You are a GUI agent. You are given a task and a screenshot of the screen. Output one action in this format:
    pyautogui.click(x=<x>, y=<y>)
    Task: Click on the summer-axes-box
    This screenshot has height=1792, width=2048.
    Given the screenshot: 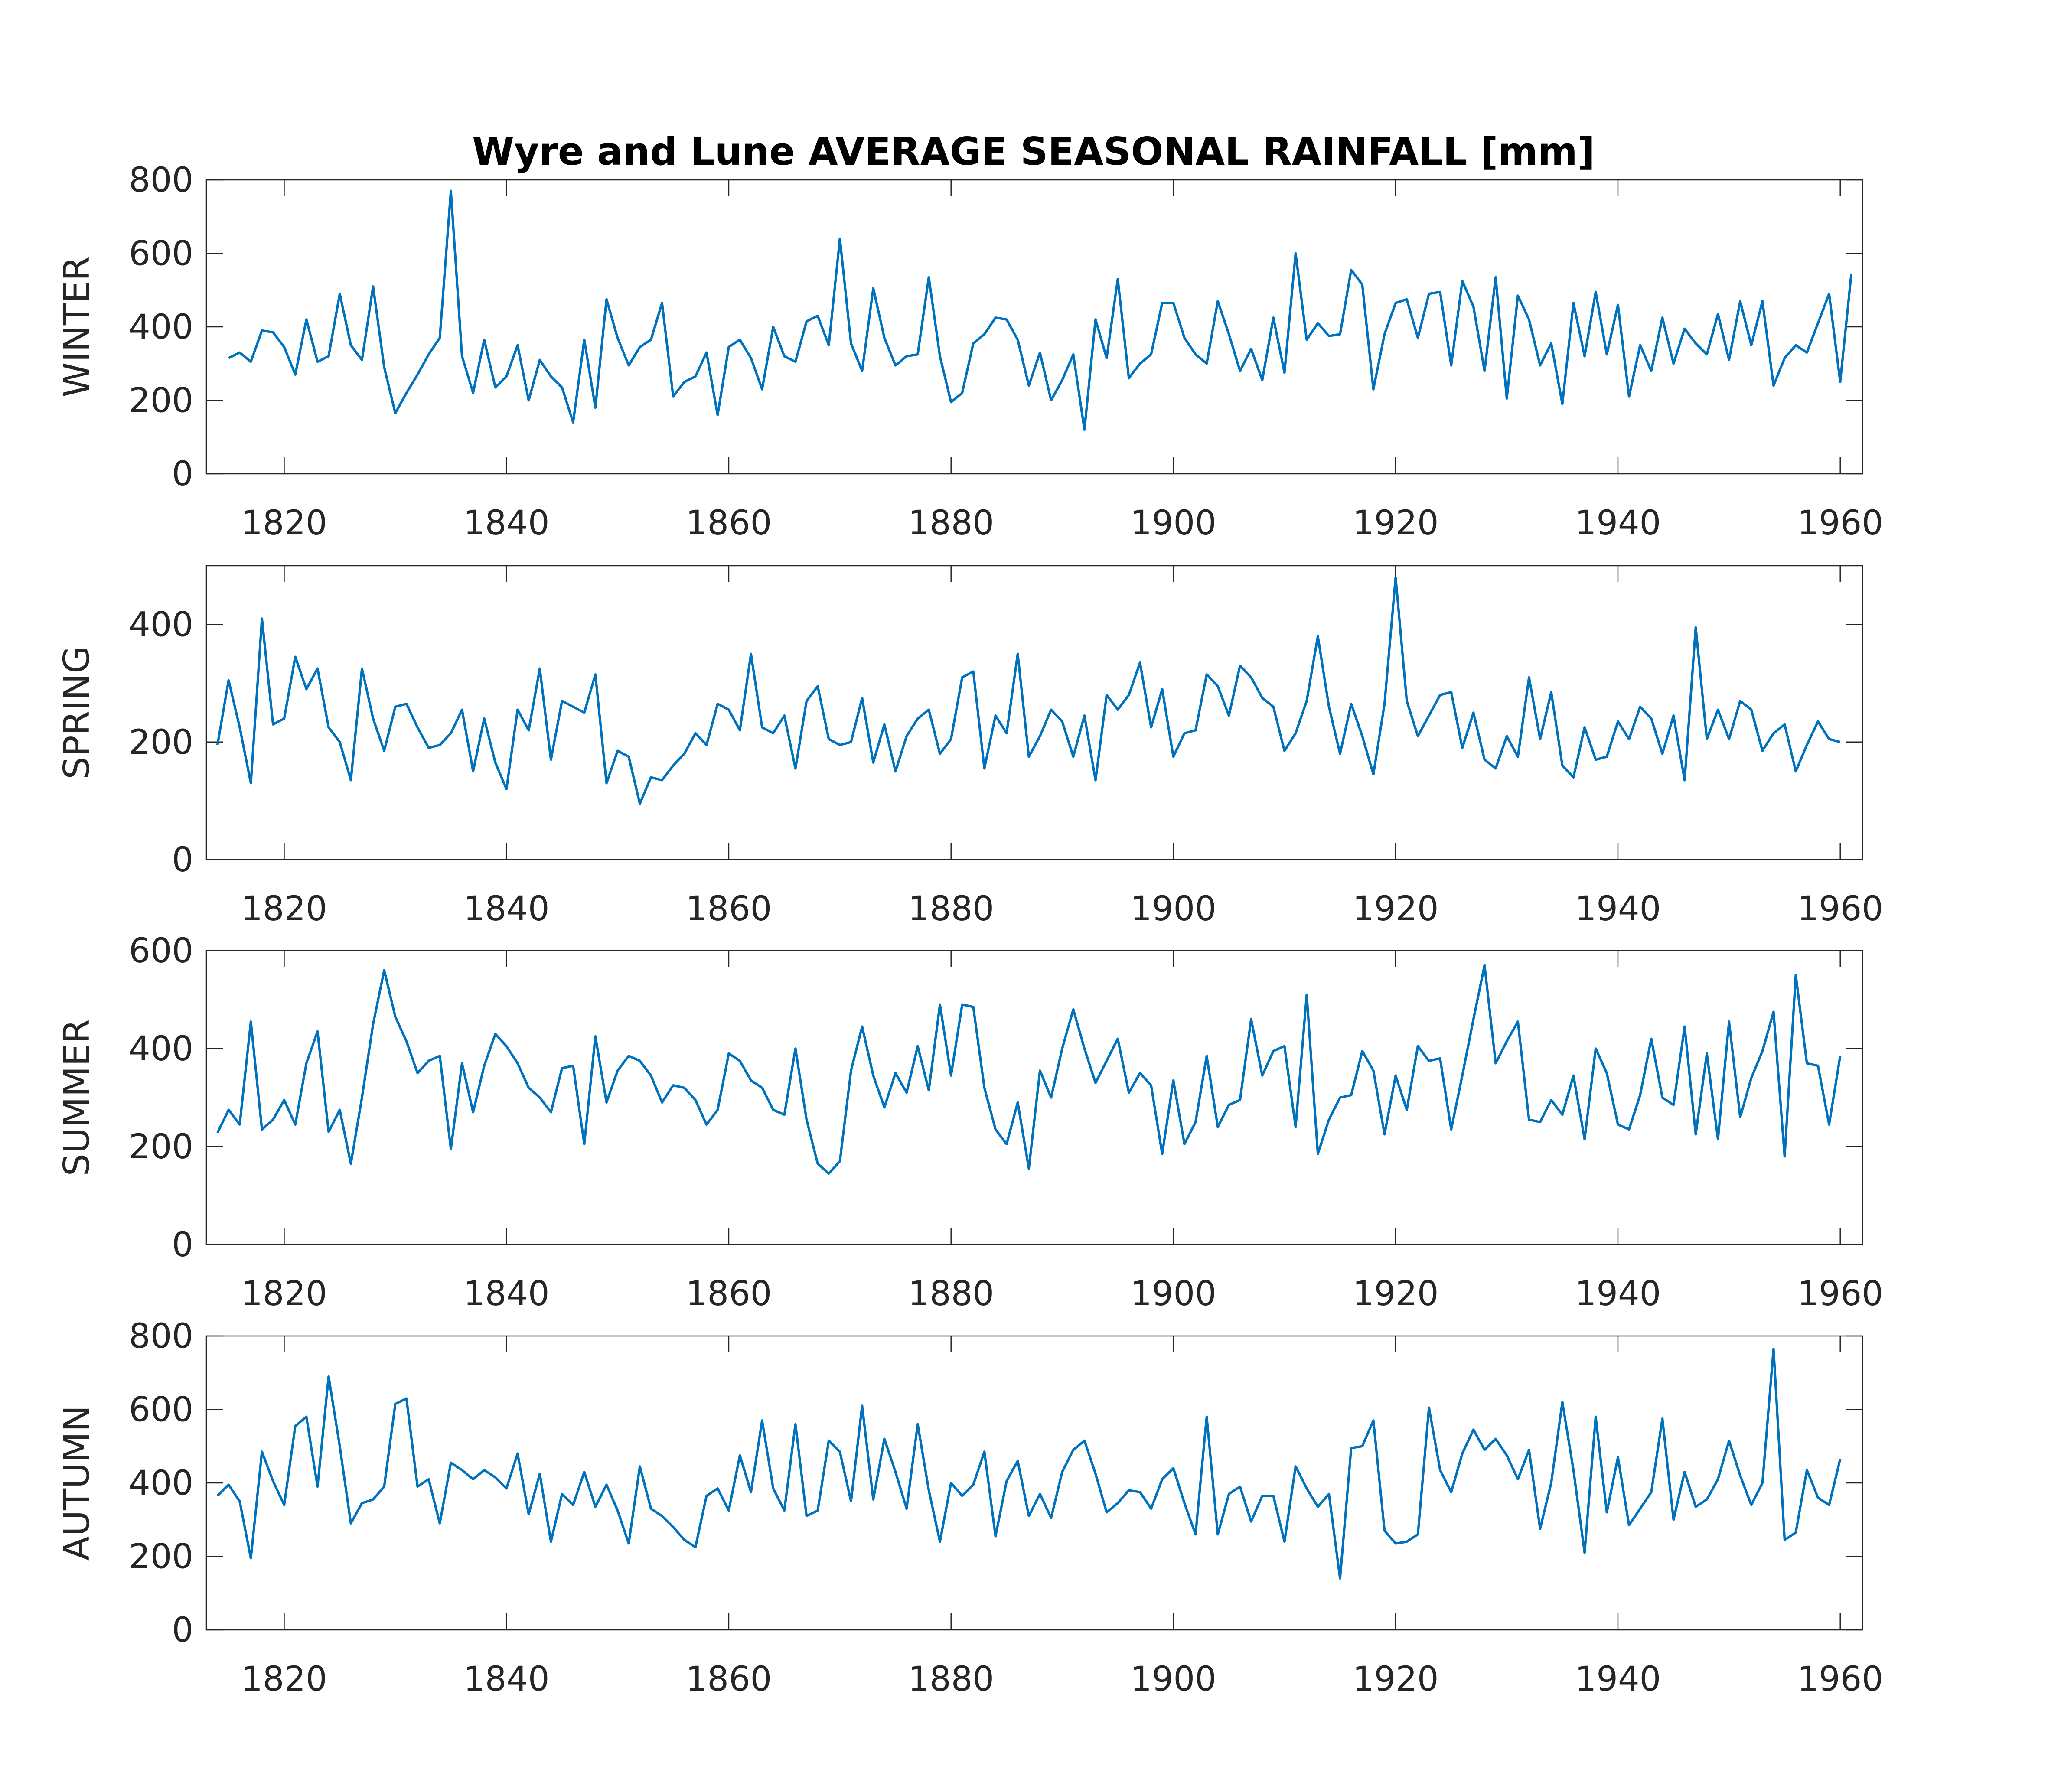 What is the action you would take?
    pyautogui.click(x=1034, y=1097)
    